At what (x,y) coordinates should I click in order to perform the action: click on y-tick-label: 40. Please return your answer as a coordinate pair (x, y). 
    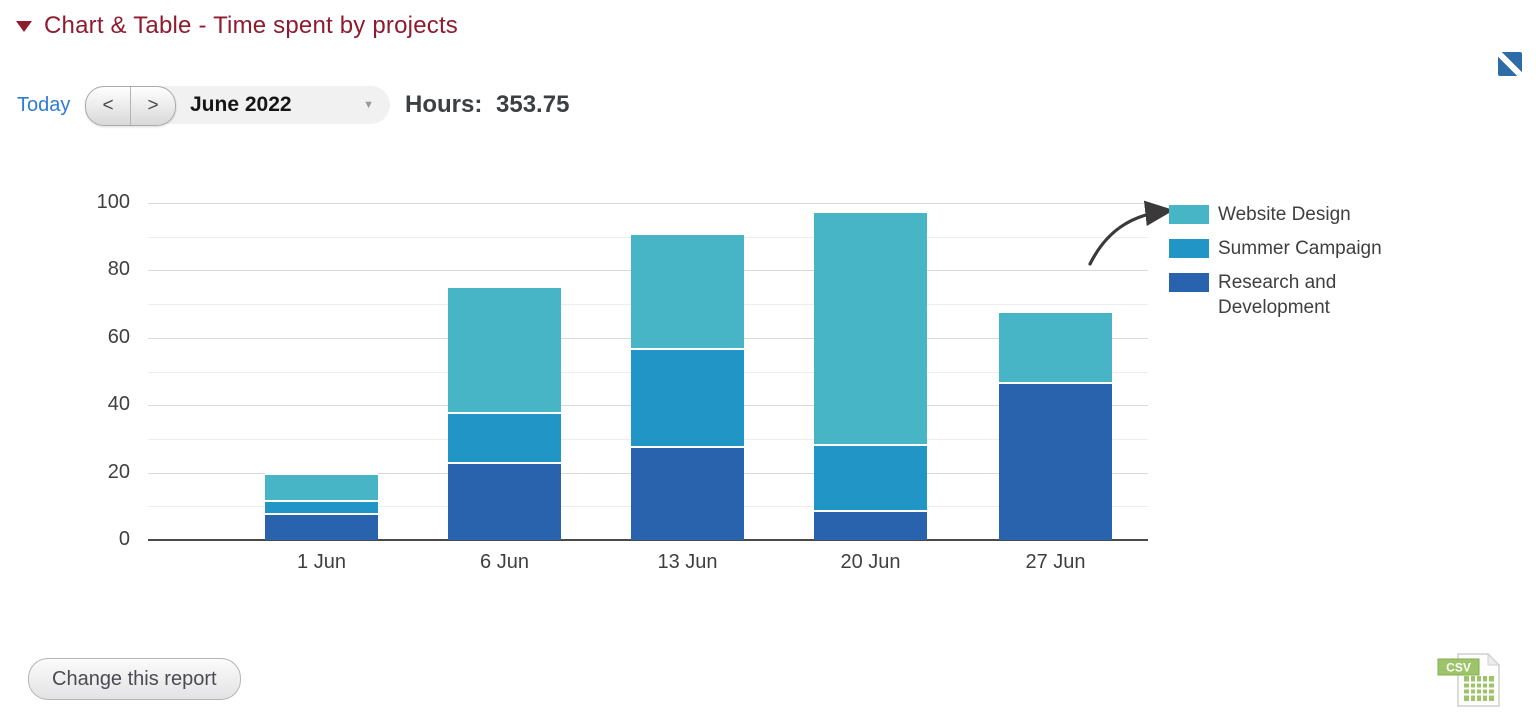
    Looking at the image, I should click on (118, 404).